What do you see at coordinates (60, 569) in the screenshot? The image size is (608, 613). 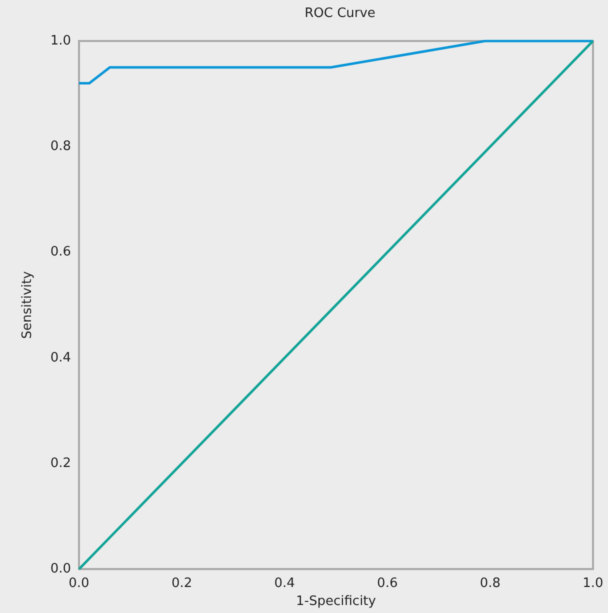 I see `y-tick-label: 0.0` at bounding box center [60, 569].